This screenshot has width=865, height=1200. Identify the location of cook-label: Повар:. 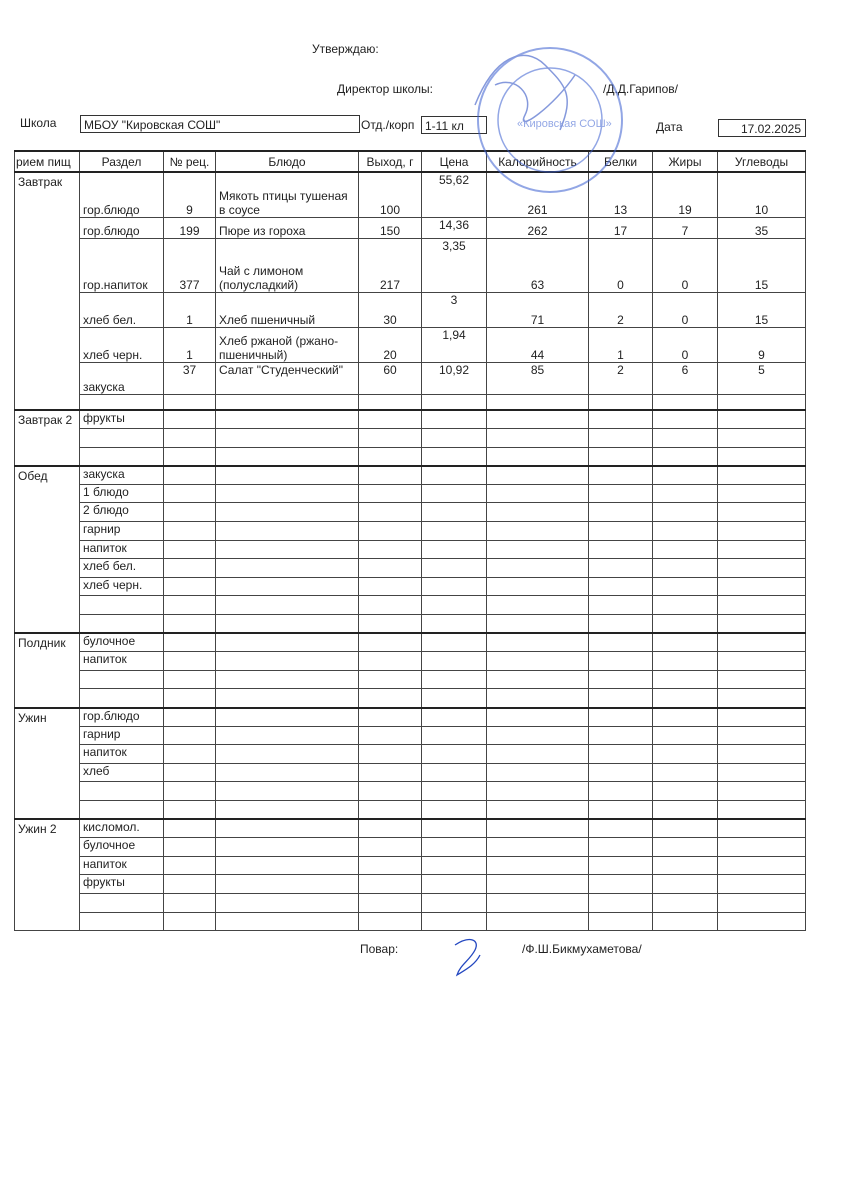
(379, 949).